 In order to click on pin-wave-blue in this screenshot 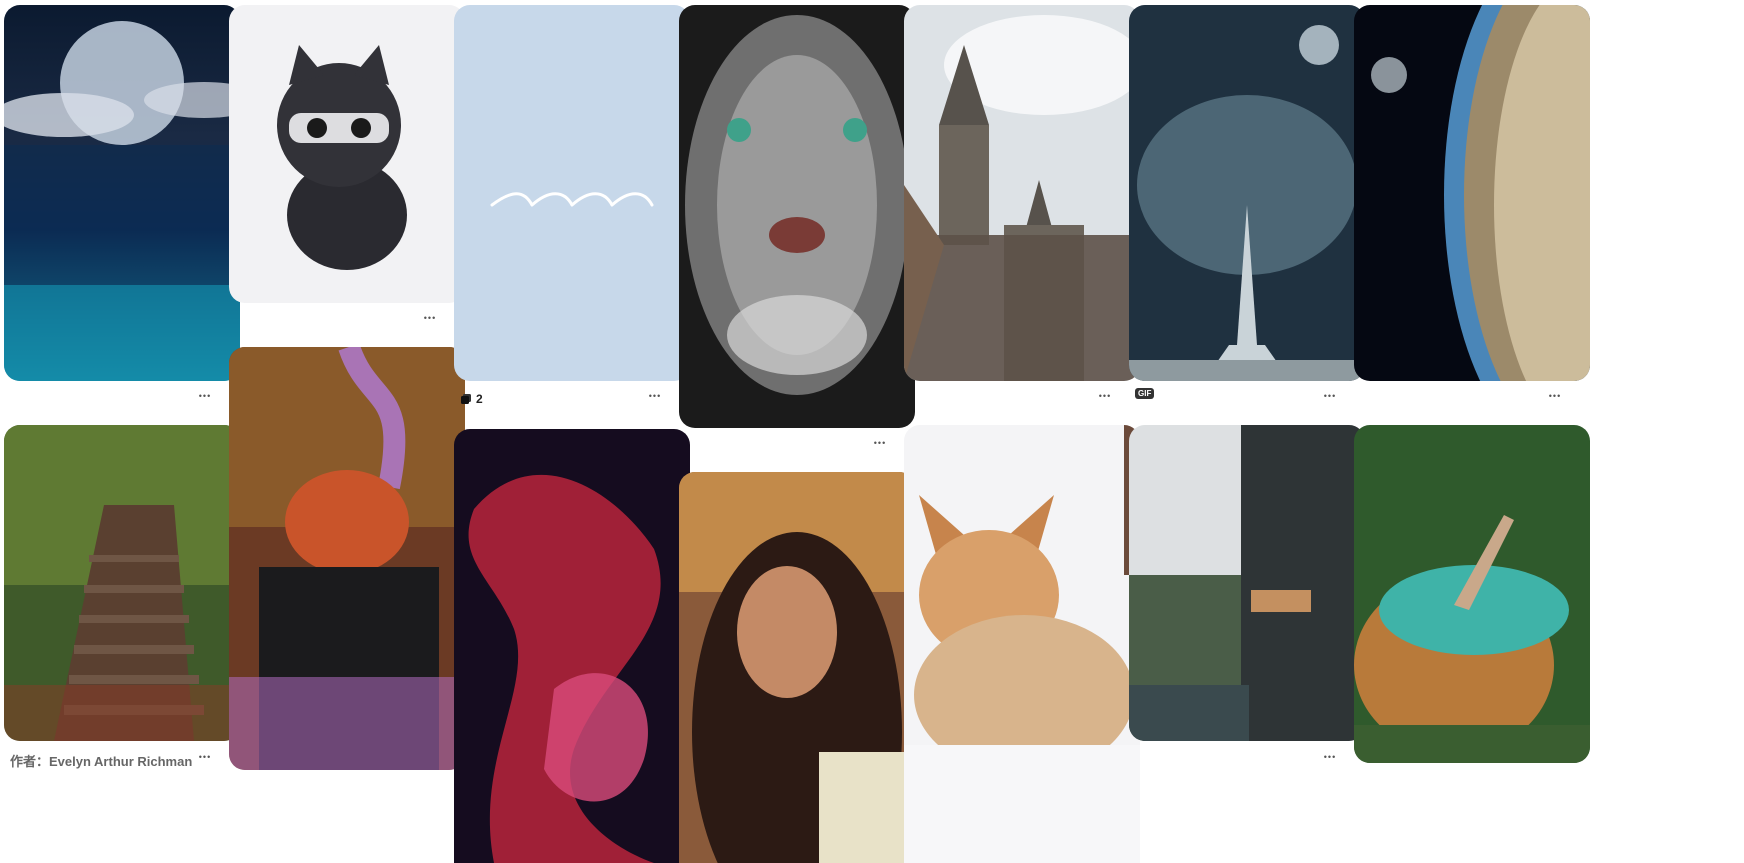, I will do `click(572, 193)`.